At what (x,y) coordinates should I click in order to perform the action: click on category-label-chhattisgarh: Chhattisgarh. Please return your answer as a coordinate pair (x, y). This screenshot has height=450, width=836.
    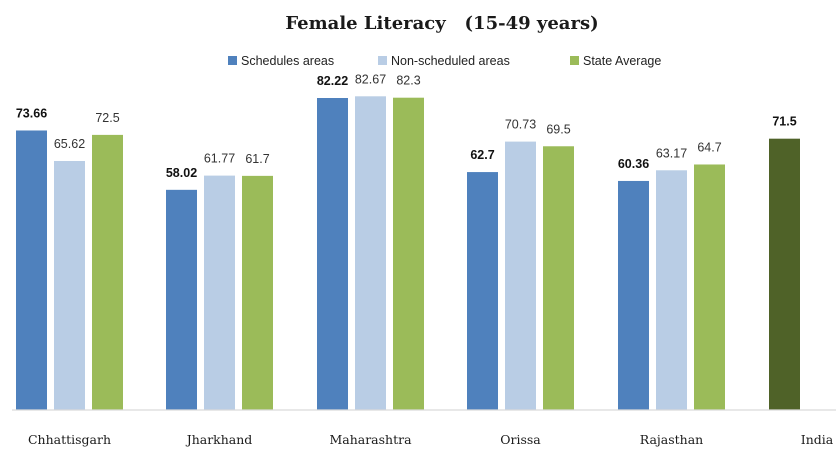
    Looking at the image, I should click on (69, 439).